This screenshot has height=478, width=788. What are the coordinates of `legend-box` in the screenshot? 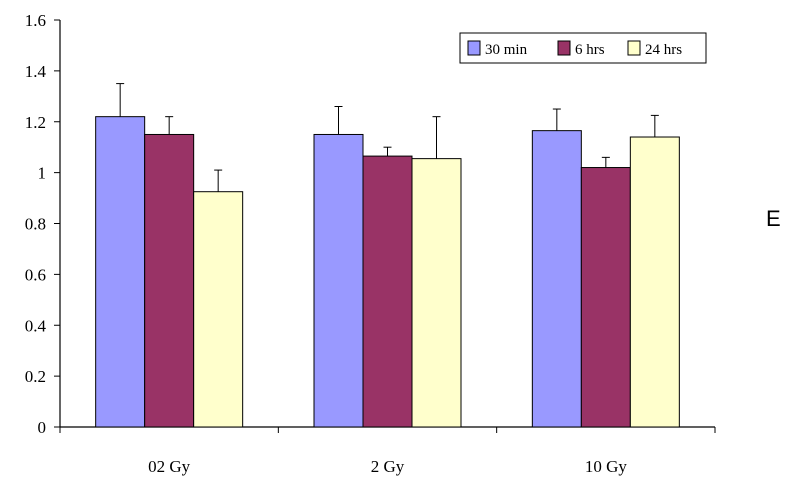 It's located at (583, 48).